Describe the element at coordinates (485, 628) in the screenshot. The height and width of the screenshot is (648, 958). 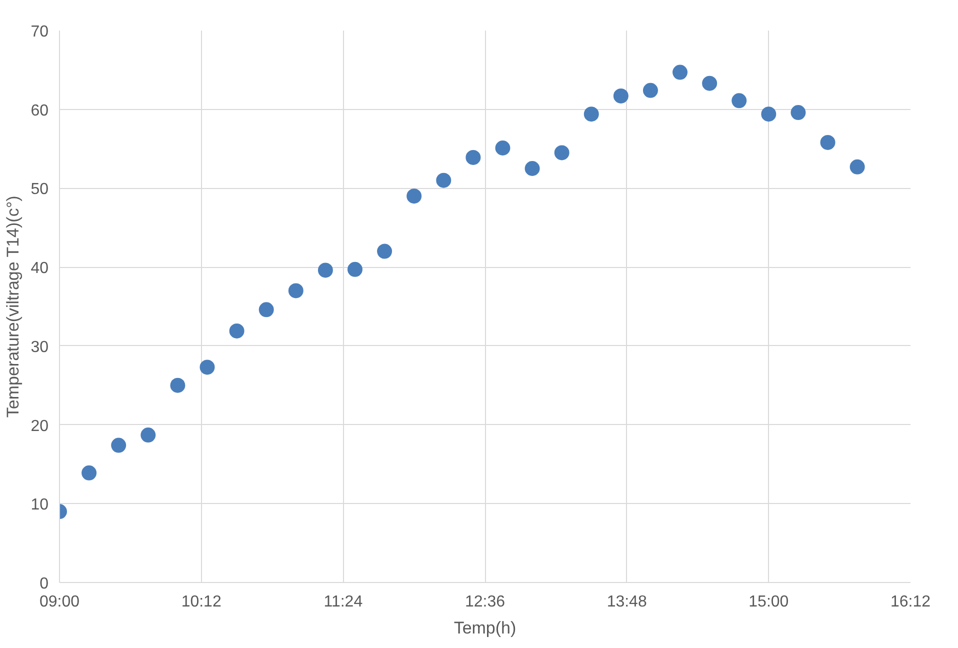
I see `x-axis-title: Temp(h)` at that location.